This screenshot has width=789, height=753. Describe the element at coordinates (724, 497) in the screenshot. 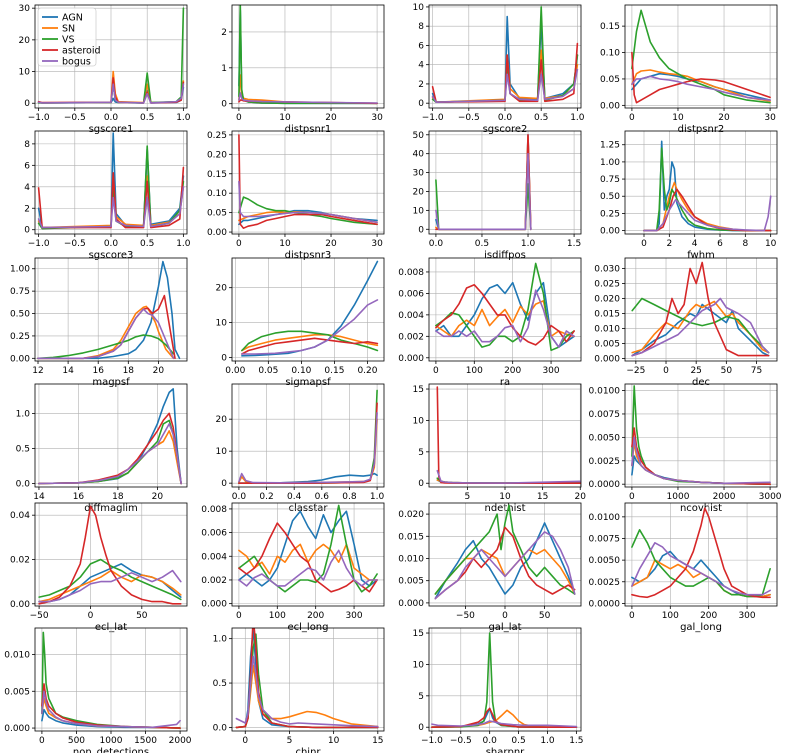

I see `x-tick-label: 2000` at that location.